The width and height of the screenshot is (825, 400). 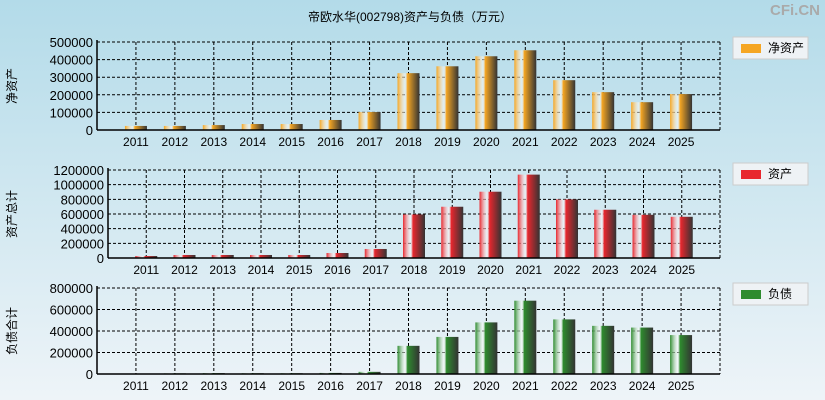 What do you see at coordinates (78, 185) in the screenshot?
I see `y-tick-label: 1000000` at bounding box center [78, 185].